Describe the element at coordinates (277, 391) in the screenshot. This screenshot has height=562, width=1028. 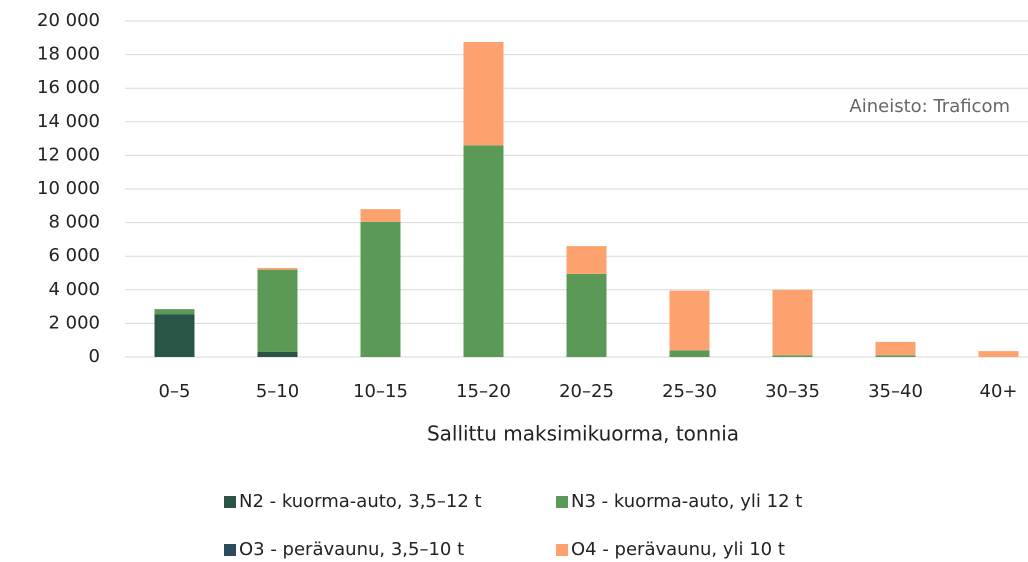
I see `x-tick-label: 5–10` at that location.